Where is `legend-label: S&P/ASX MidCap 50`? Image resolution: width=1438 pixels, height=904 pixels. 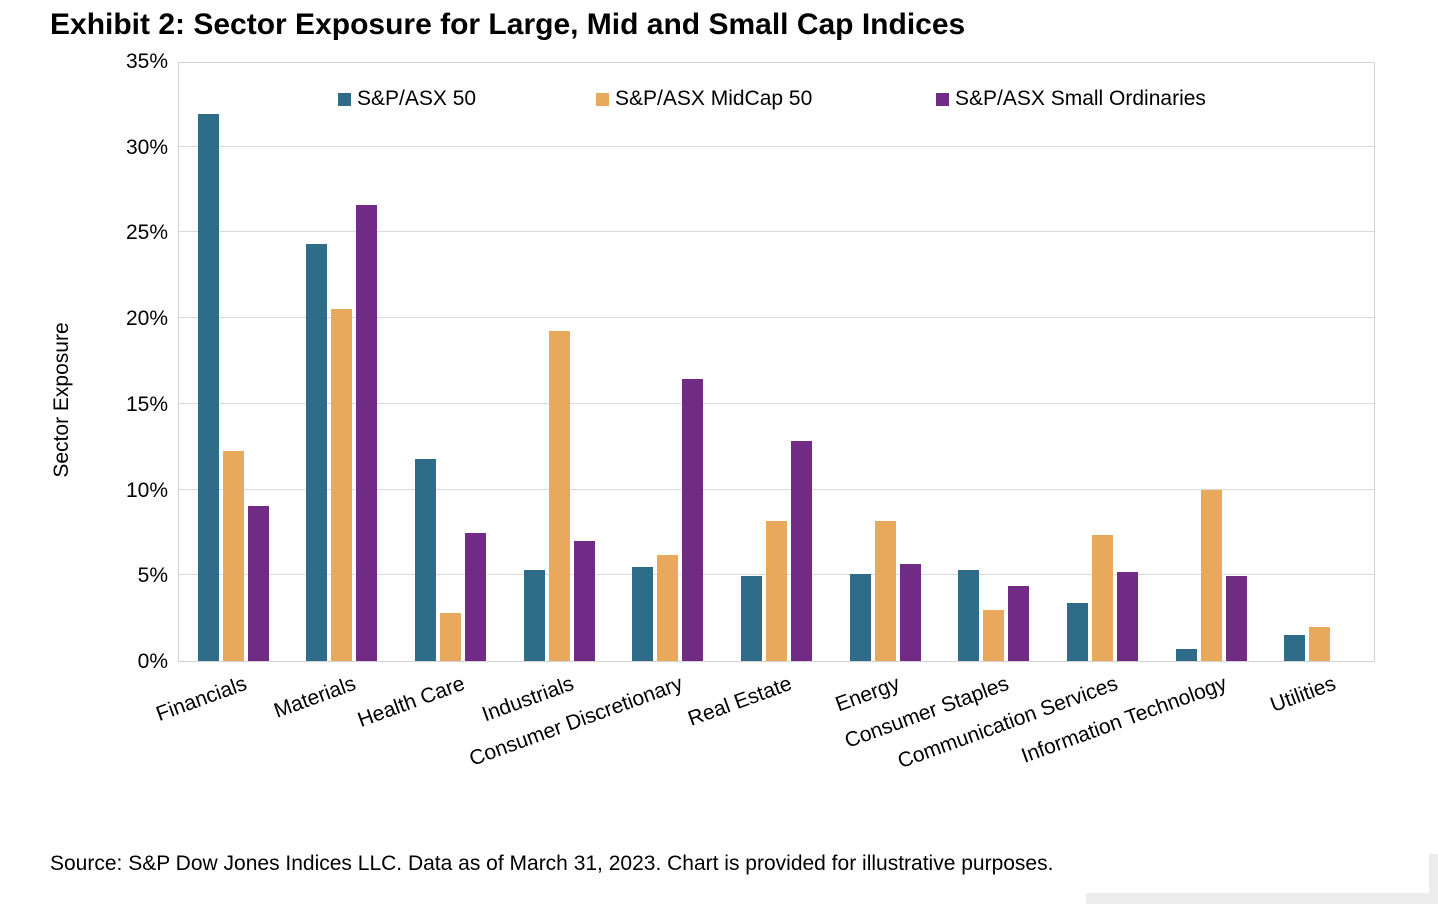
legend-label: S&P/ASX MidCap 50 is located at coordinates (714, 98).